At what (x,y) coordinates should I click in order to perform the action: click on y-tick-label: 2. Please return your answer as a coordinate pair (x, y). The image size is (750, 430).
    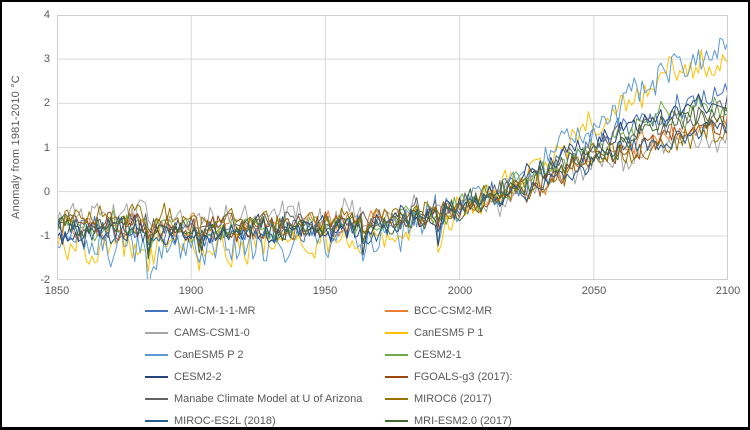
    Looking at the image, I should click on (46, 103).